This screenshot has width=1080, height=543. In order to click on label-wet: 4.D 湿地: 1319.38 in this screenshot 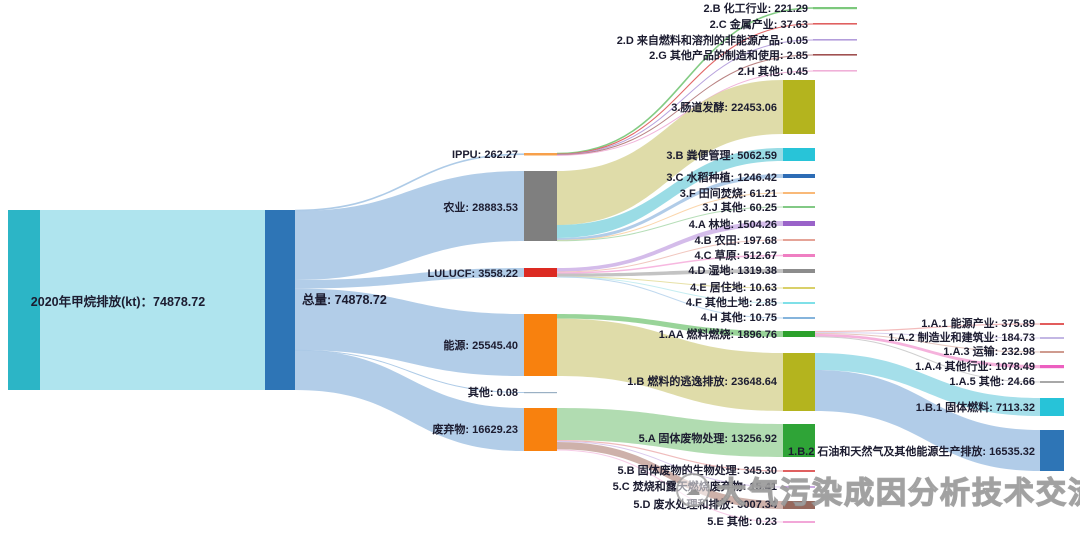, I will do `click(732, 270)`.